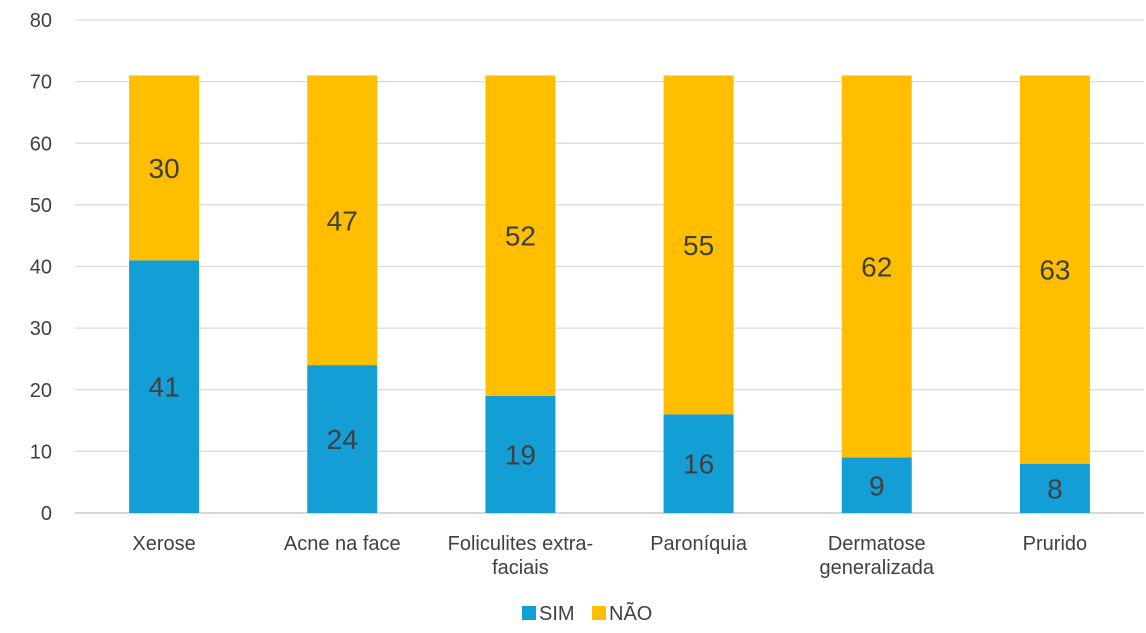 The image size is (1146, 633). Describe the element at coordinates (41, 21) in the screenshot. I see `y-tick-label: 80` at that location.